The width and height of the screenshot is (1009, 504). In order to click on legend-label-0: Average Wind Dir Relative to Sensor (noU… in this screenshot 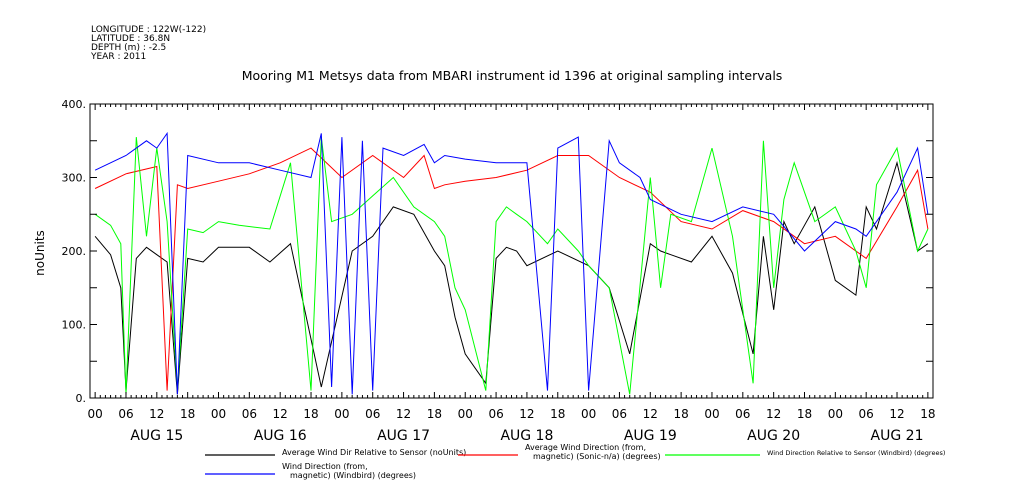, I will do `click(374, 452)`.